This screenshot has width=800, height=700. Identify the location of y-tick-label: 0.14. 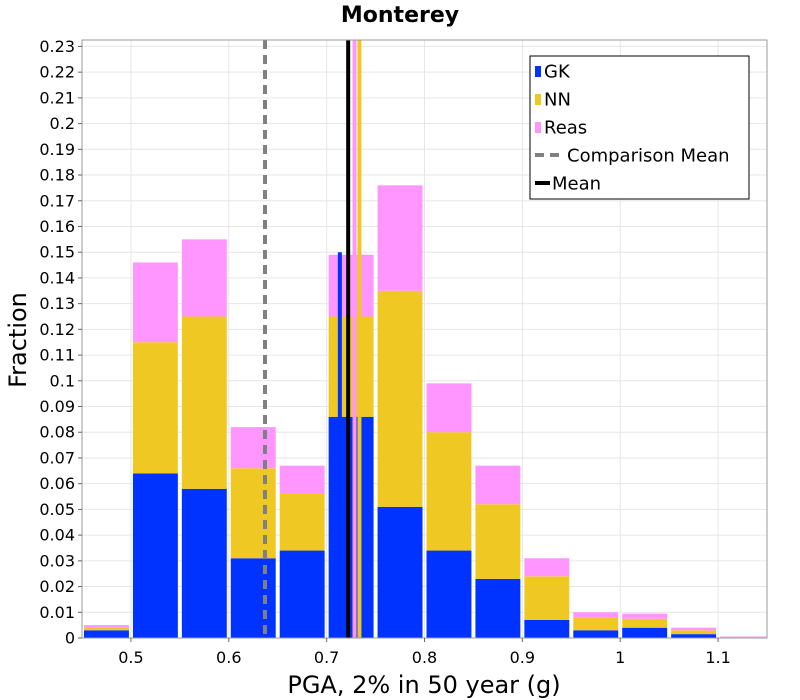
(57, 277).